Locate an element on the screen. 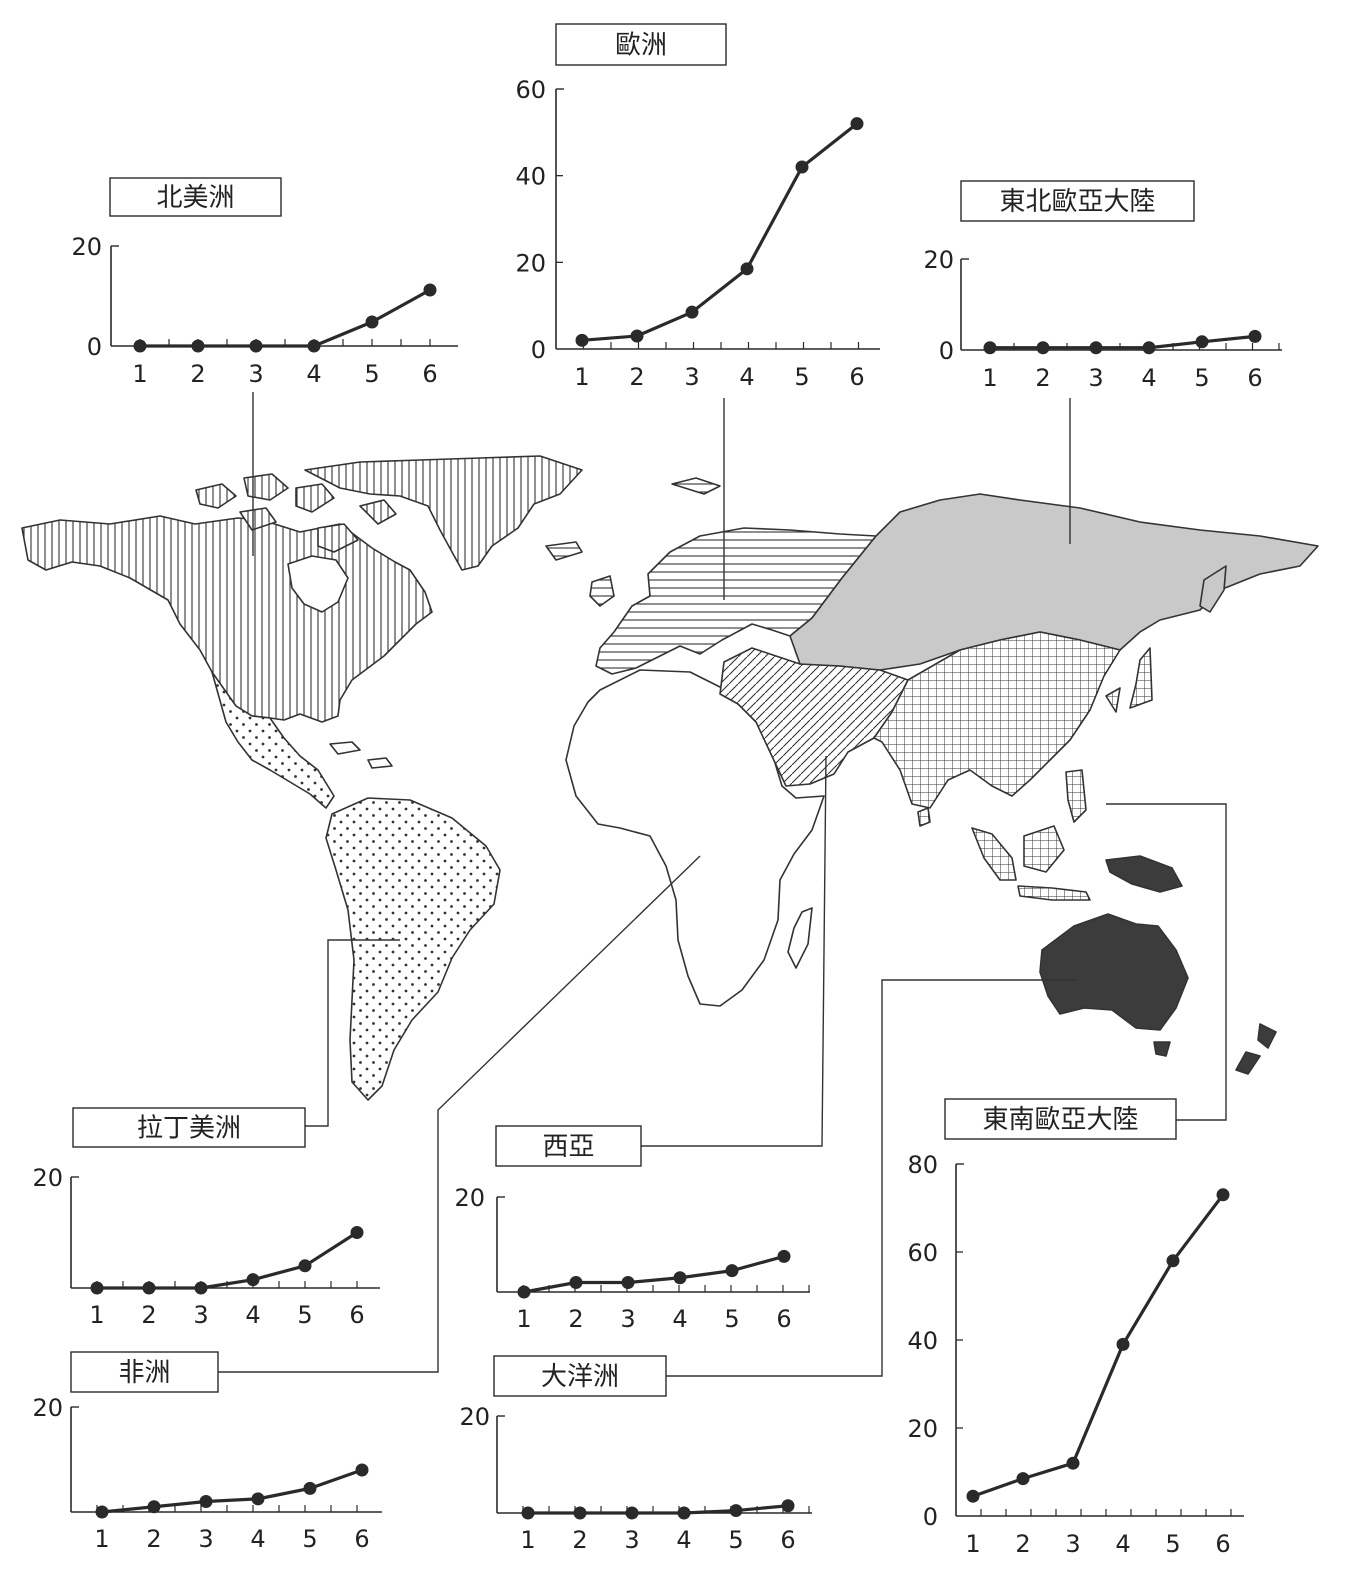 This screenshot has height=1571, width=1350. panel-title: 非洲 is located at coordinates (144, 1373).